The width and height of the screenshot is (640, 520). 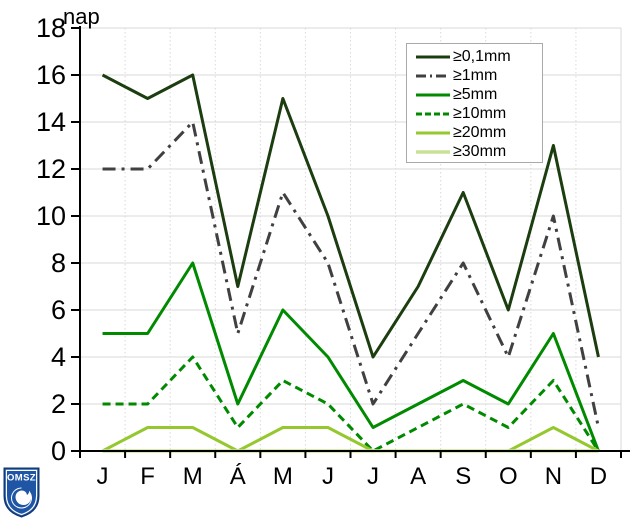 What do you see at coordinates (81, 16) in the screenshot?
I see `y-axis-title: nap` at bounding box center [81, 16].